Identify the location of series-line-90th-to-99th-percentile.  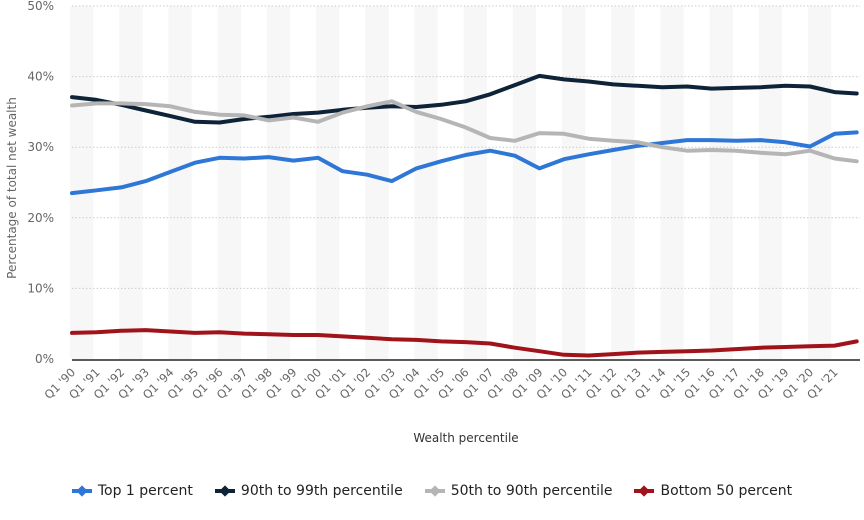
(464, 99).